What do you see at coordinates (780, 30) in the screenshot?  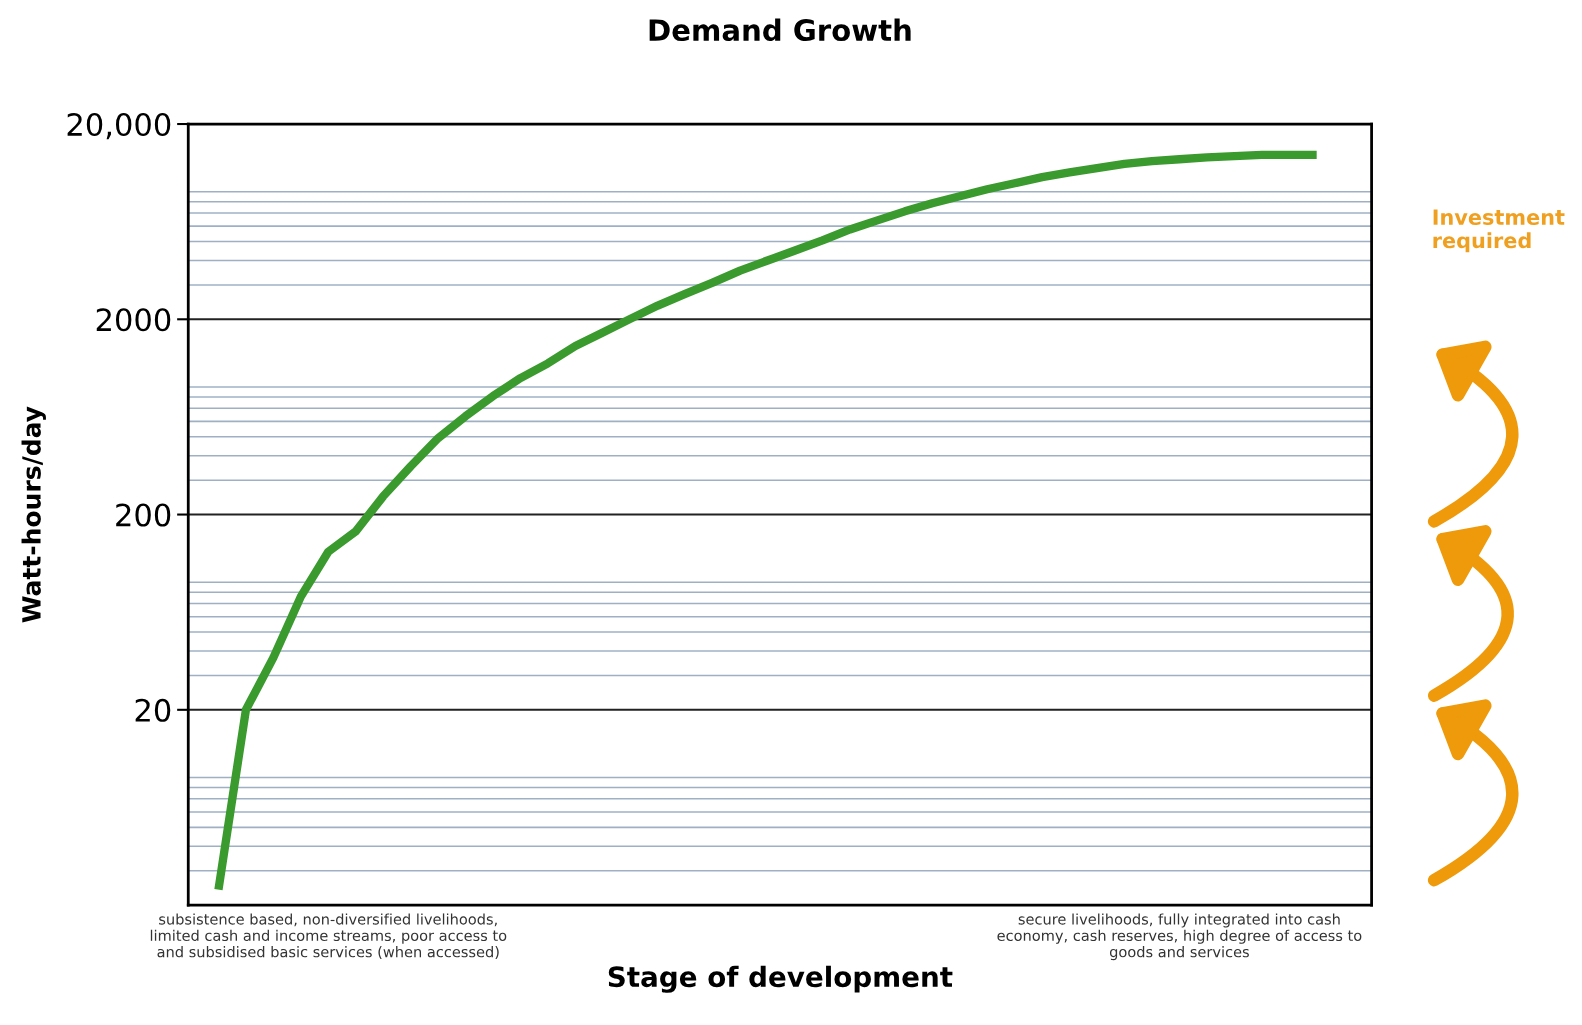 I see `chart-title: Demand Growth` at bounding box center [780, 30].